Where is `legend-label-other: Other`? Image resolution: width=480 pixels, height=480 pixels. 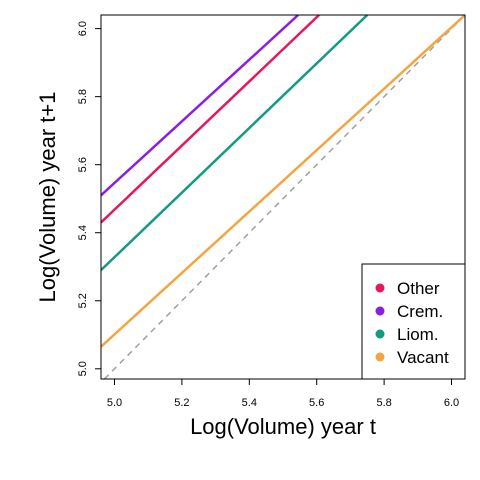
legend-label-other: Other is located at coordinates (418, 288).